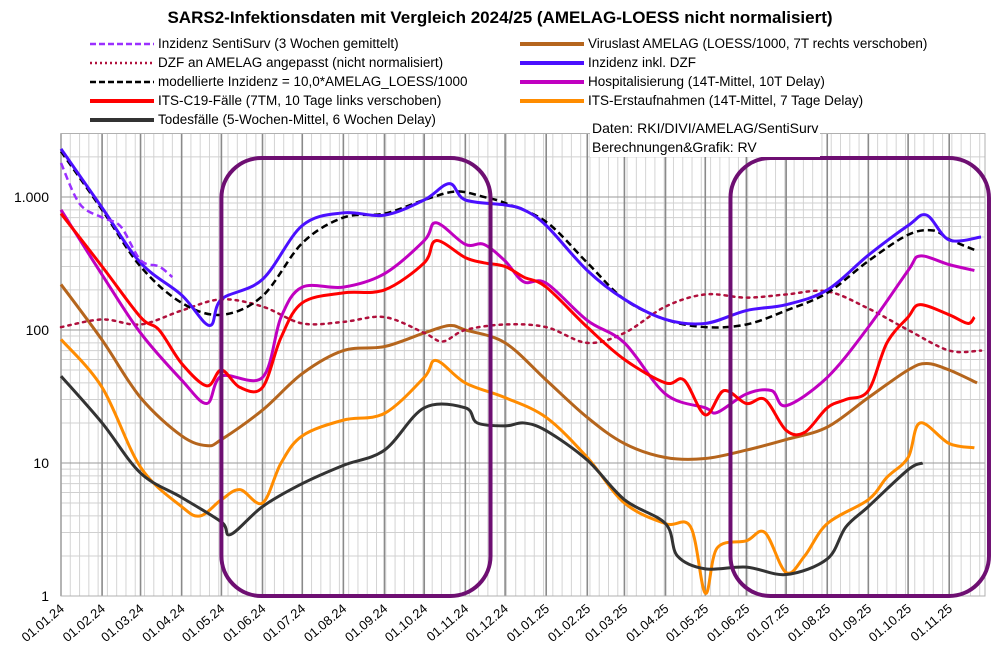 This screenshot has height=659, width=1000. I want to click on x-tick-label: 01.03.24, so click(122, 623).